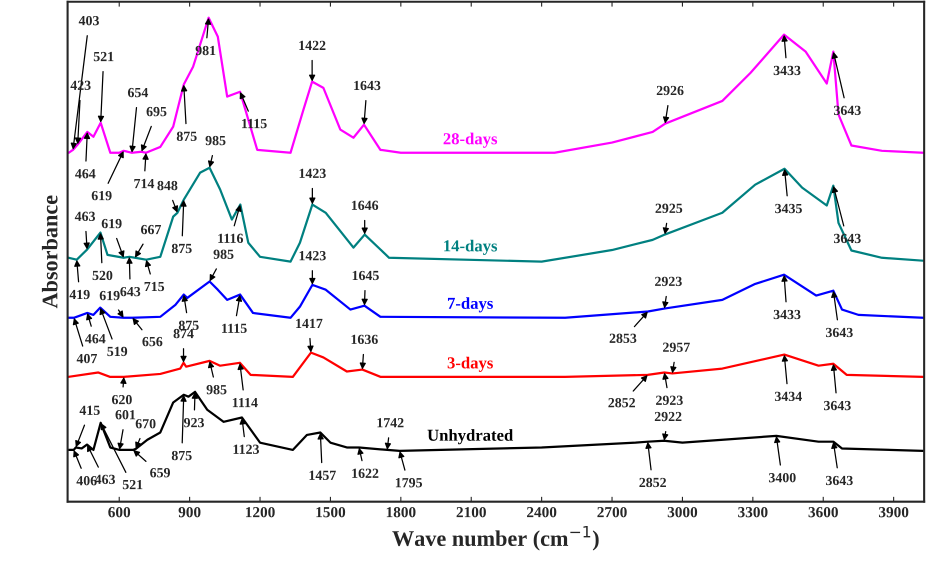 The image size is (926, 580). What do you see at coordinates (152, 341) in the screenshot?
I see `annotation: 656` at bounding box center [152, 341].